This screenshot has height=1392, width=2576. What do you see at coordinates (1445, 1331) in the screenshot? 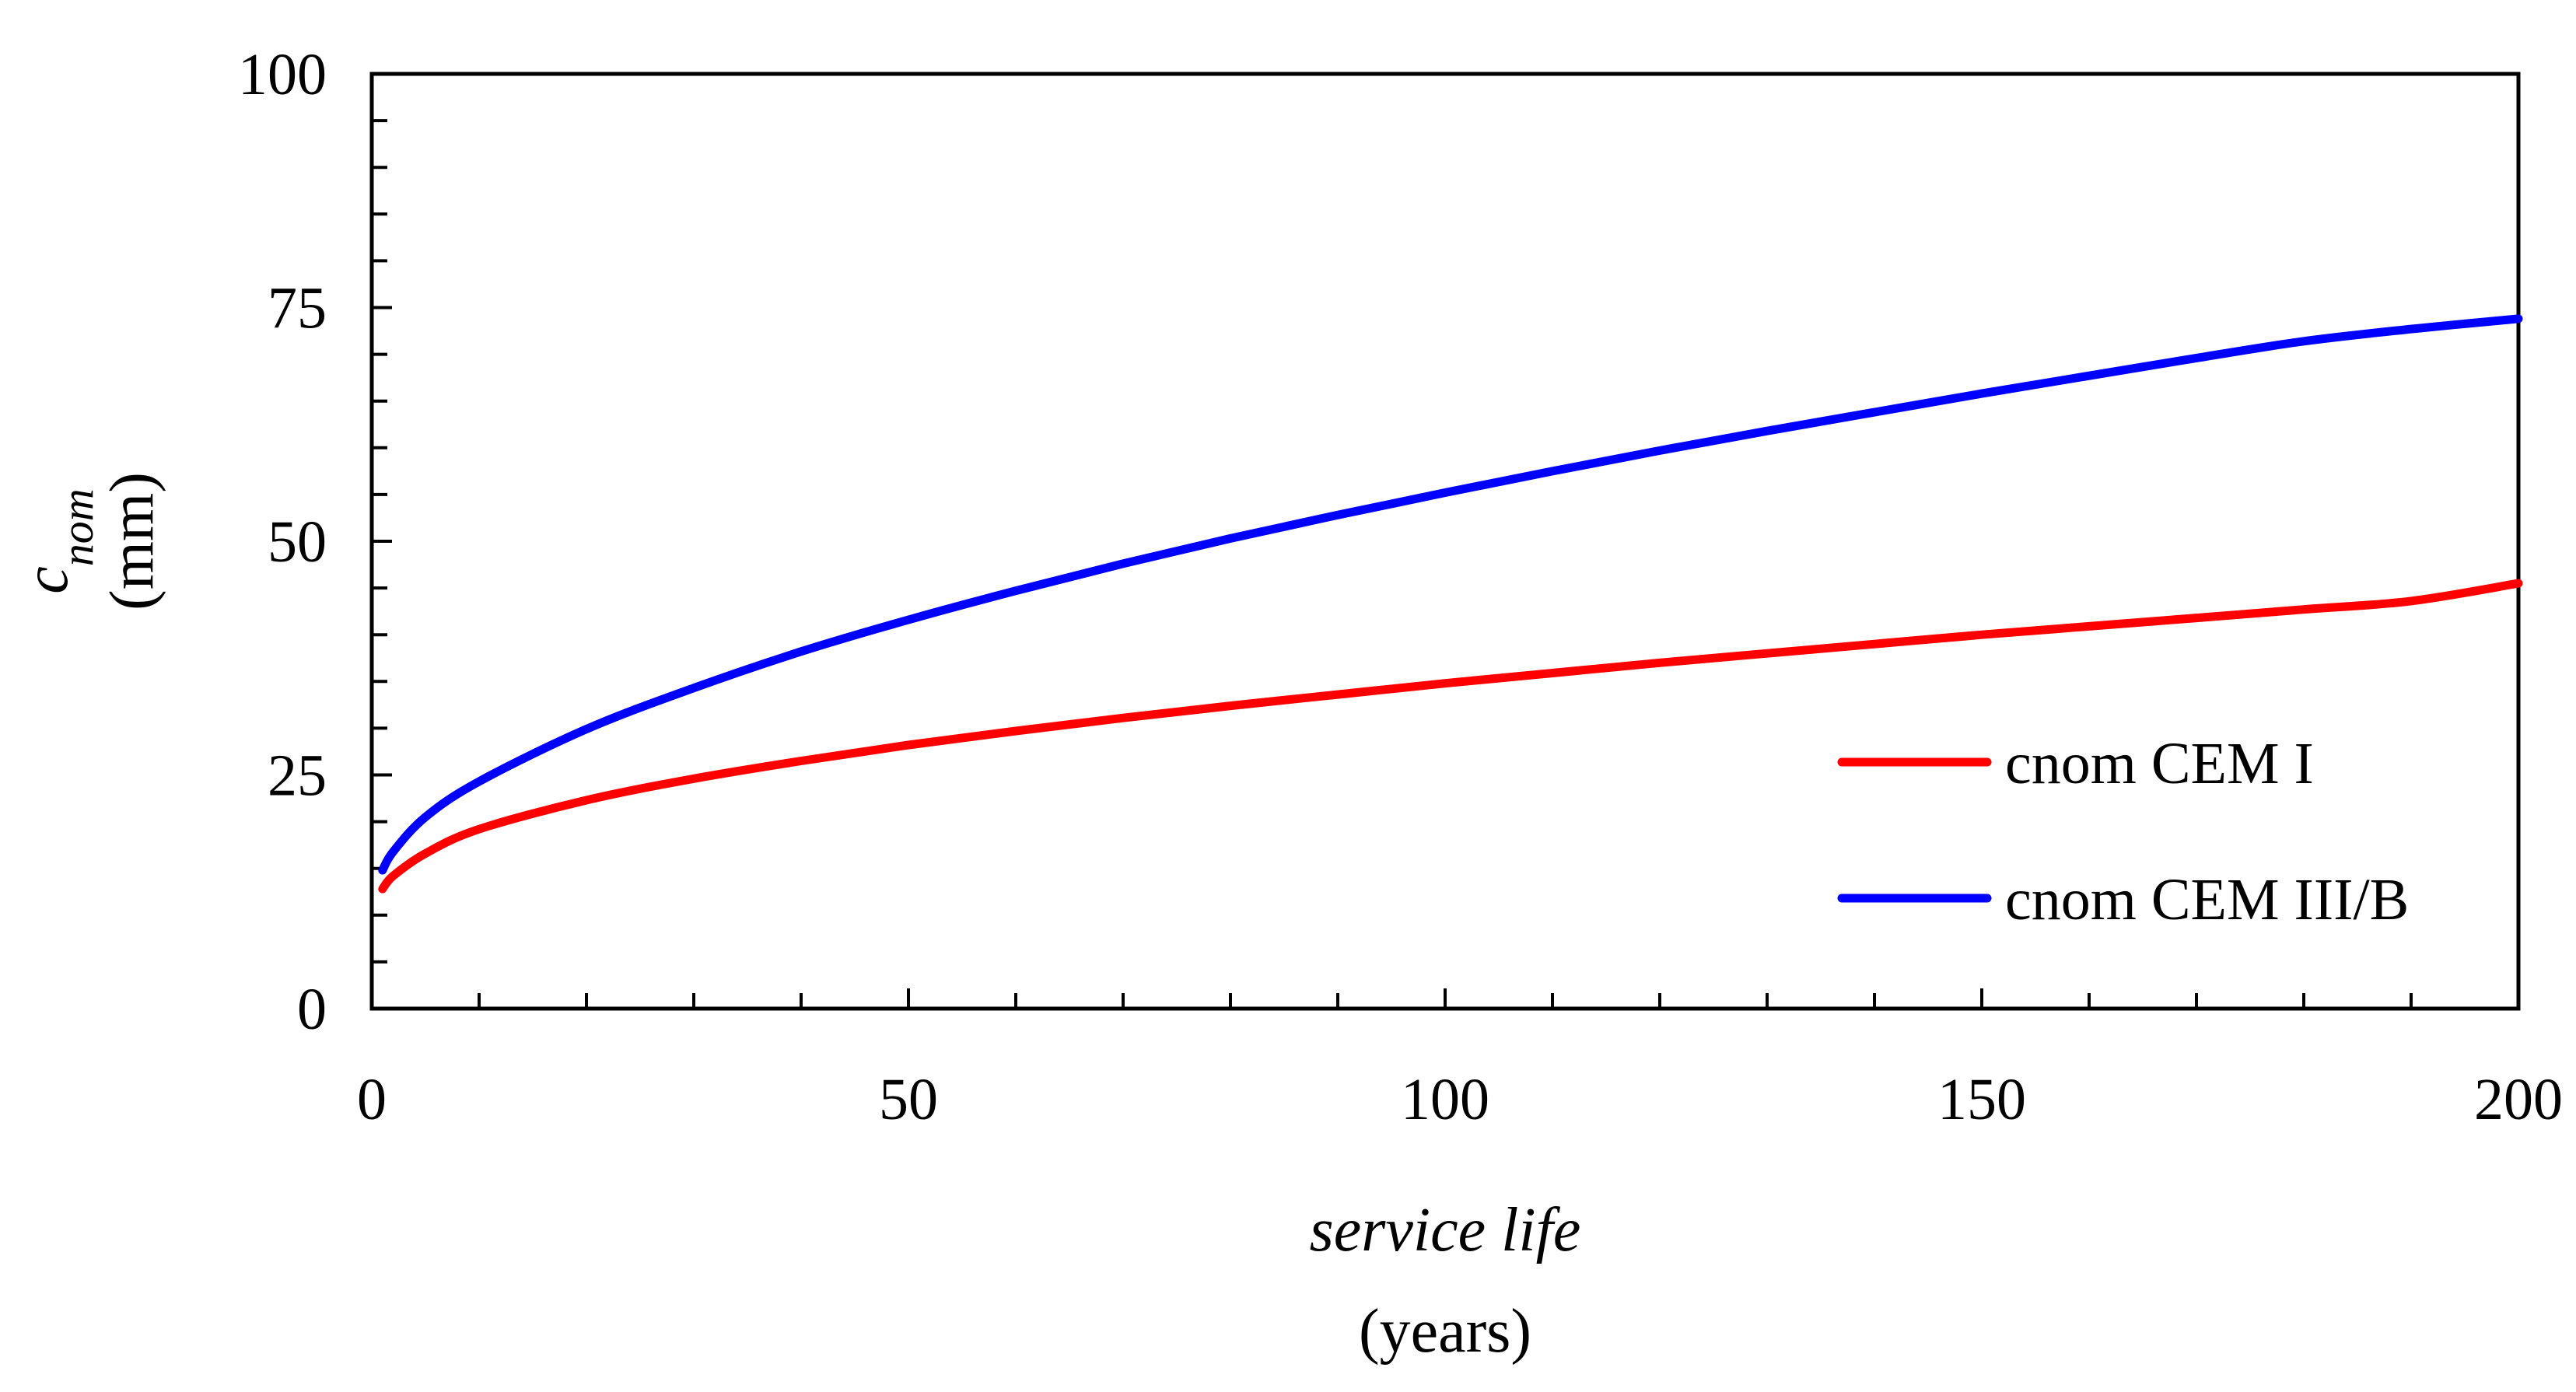
I see `x-axis-unit: (years)` at bounding box center [1445, 1331].